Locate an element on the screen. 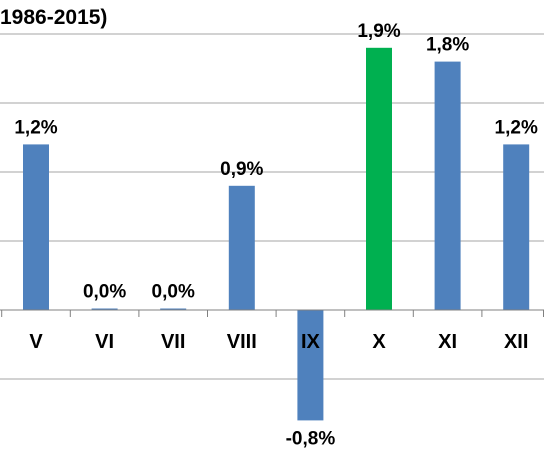 The image size is (560, 471). data-label-IX: -0,8% is located at coordinates (311, 438).